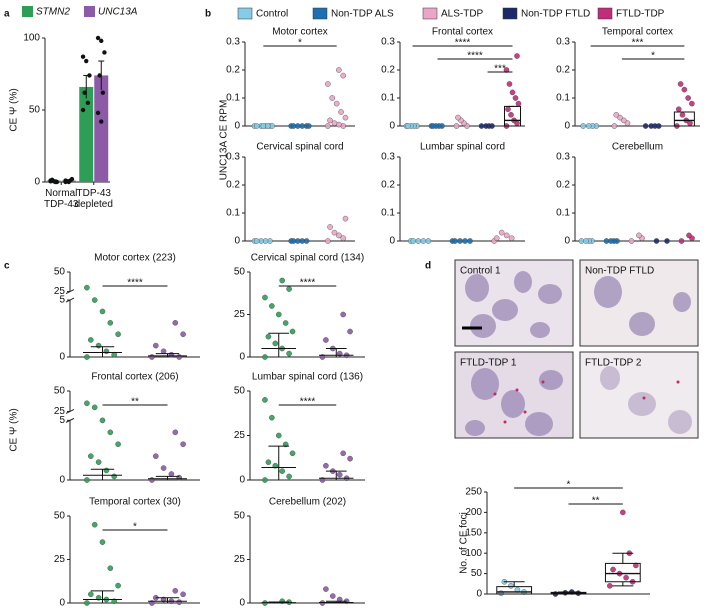 This screenshot has height=608, width=708. Describe the element at coordinates (639, 395) in the screenshot. I see `micrograph` at that location.